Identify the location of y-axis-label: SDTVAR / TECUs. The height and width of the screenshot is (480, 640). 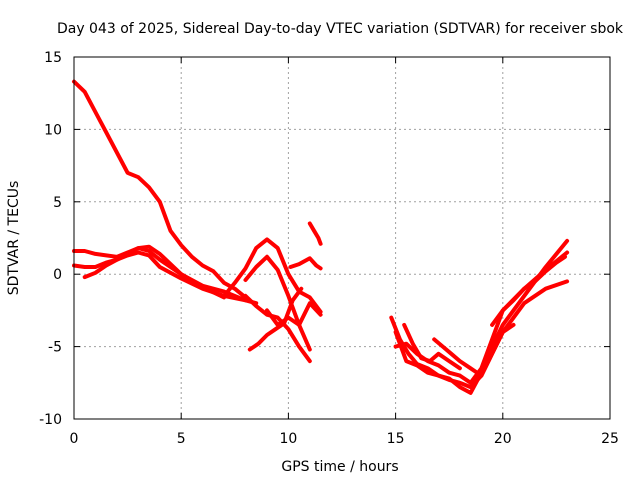
(14, 238).